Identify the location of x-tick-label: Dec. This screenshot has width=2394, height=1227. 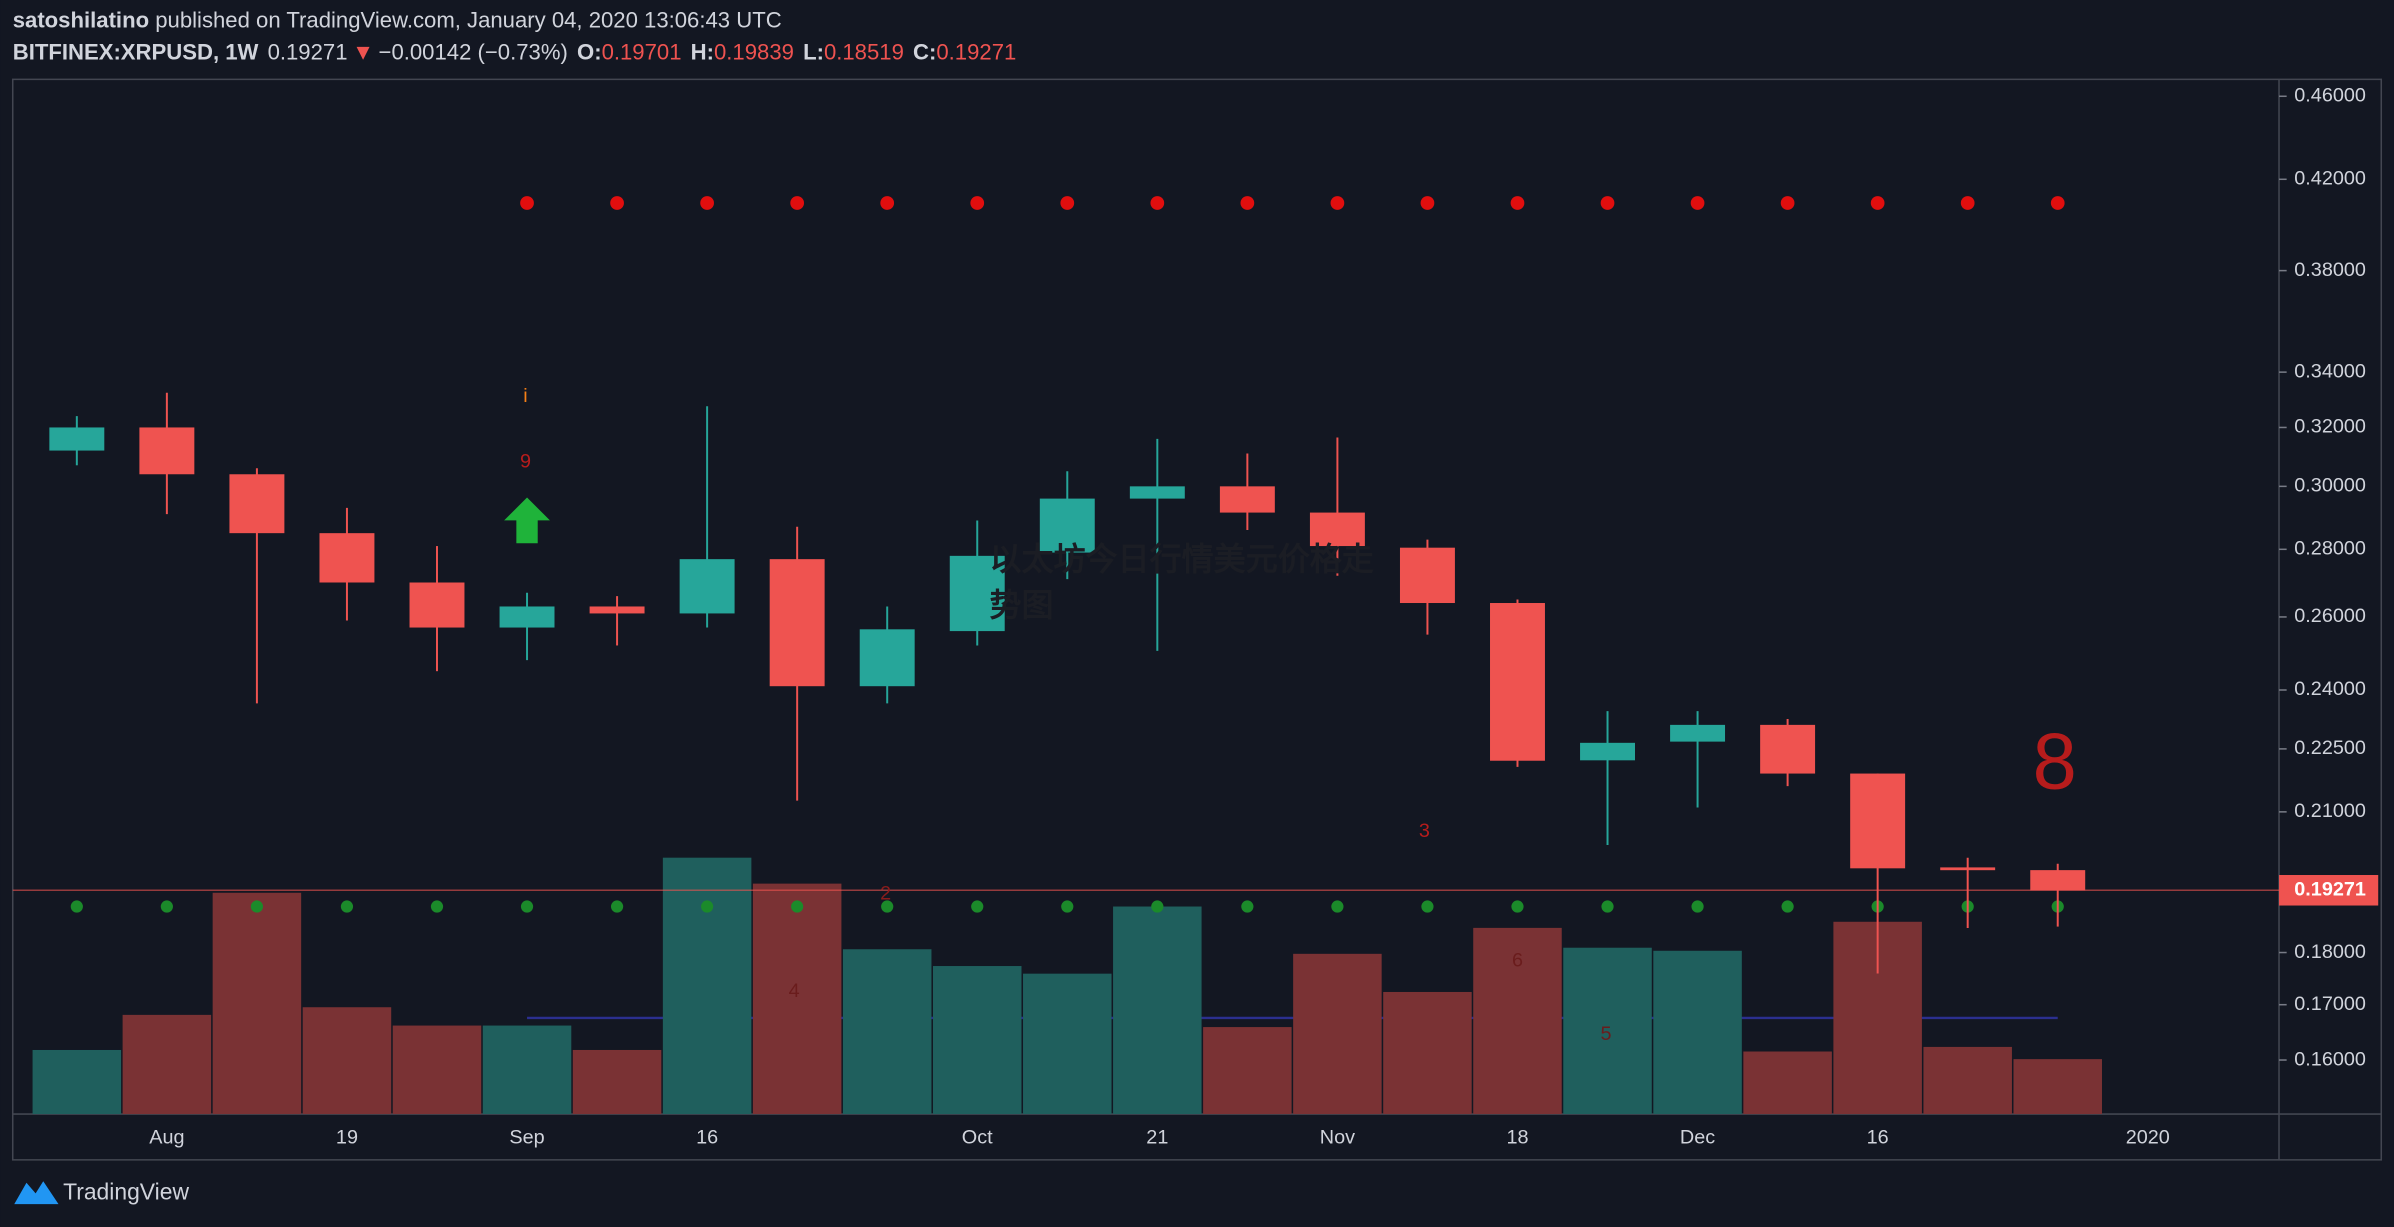
(1697, 1138).